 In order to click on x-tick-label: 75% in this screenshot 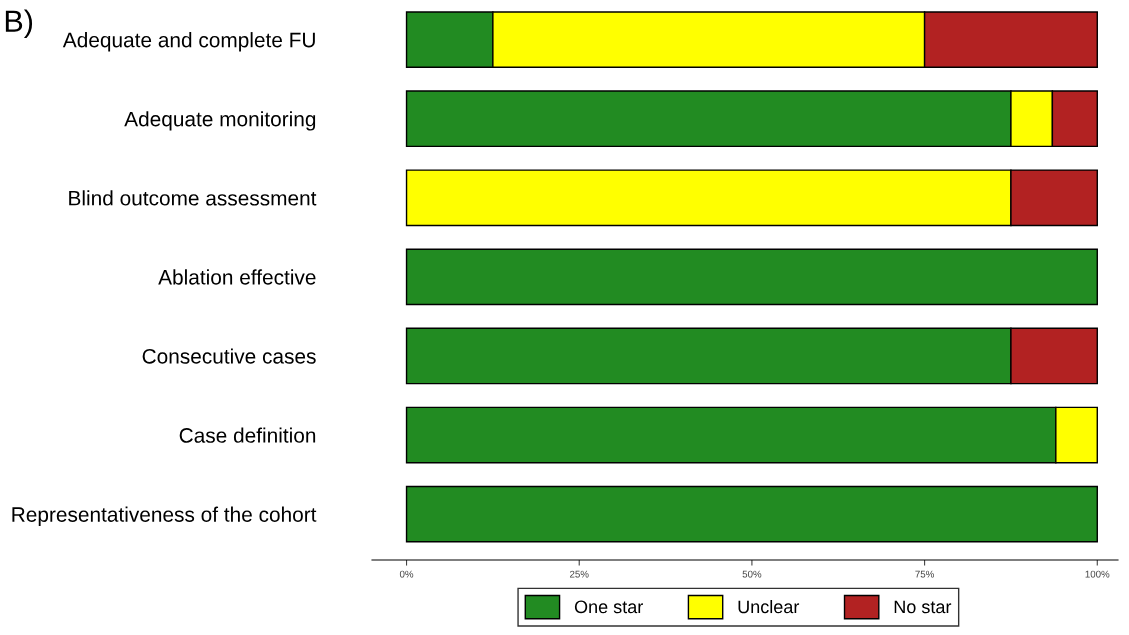, I will do `click(924, 574)`.